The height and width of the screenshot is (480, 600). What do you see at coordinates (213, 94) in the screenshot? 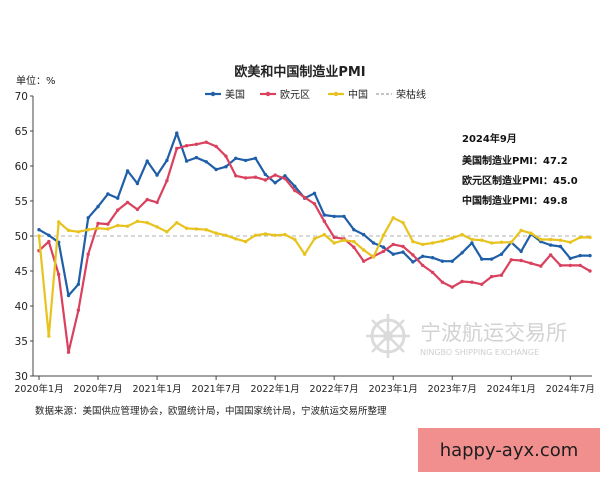
I see `legend-marker-us` at bounding box center [213, 94].